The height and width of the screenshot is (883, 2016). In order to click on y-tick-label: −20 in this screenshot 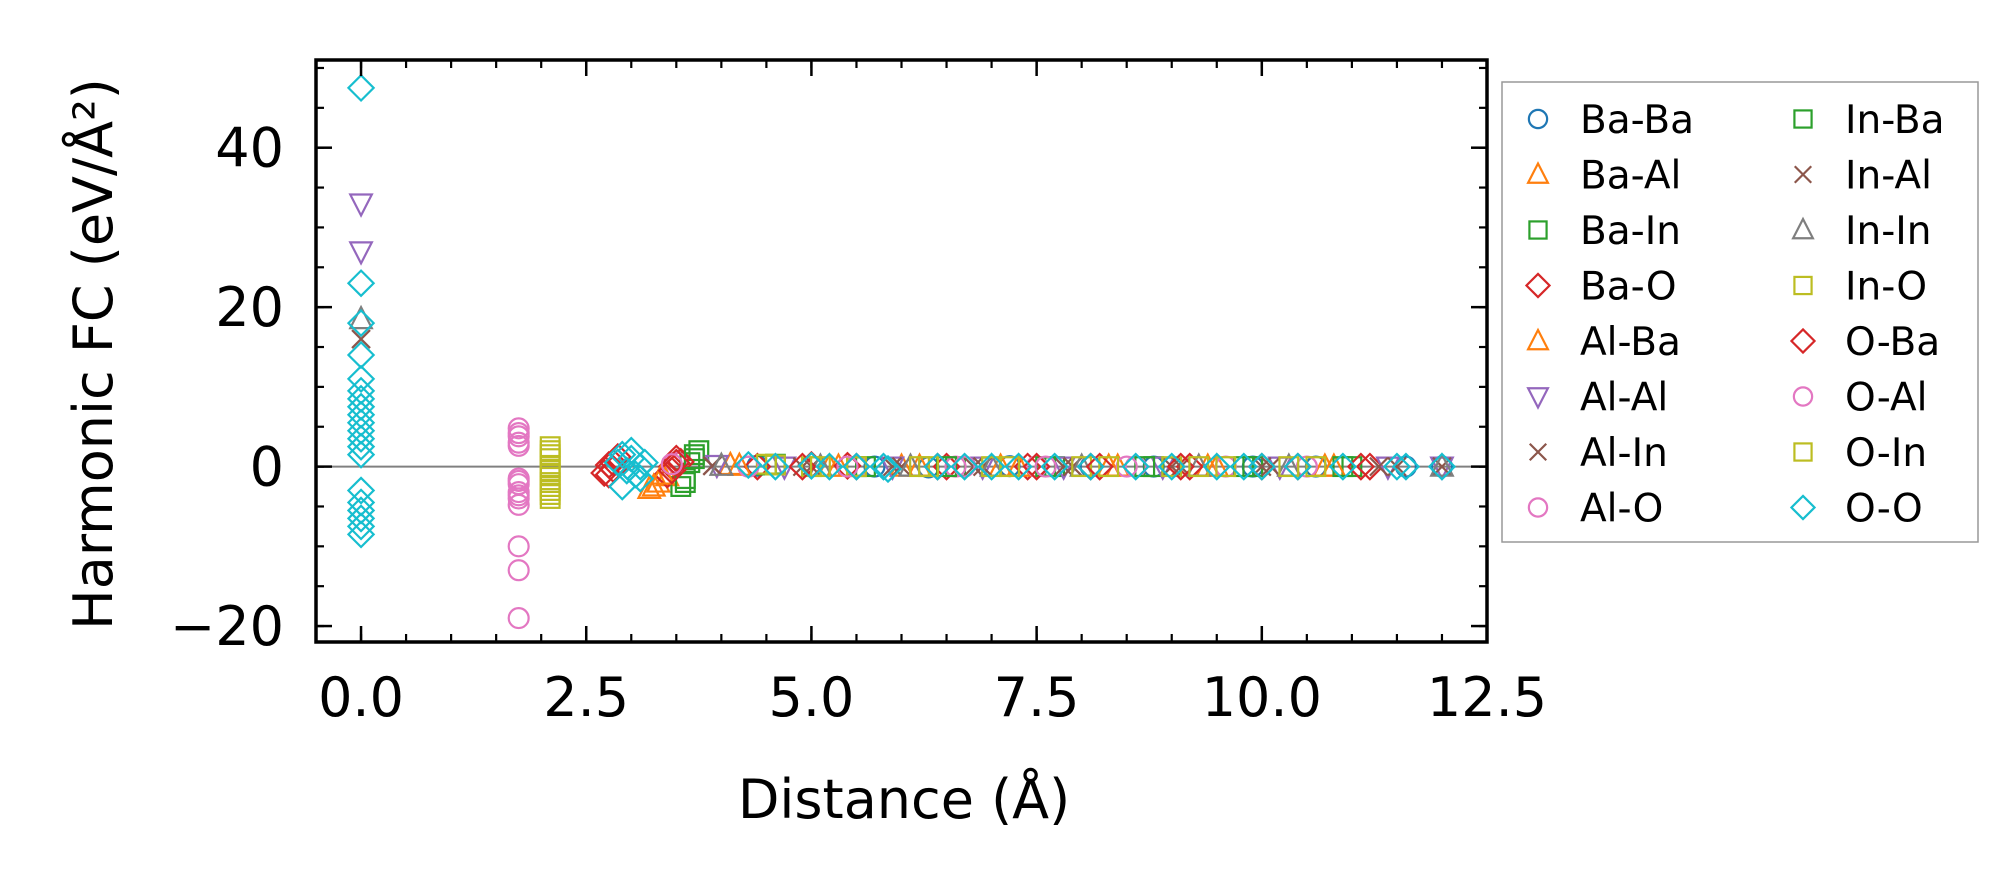, I will do `click(227, 626)`.